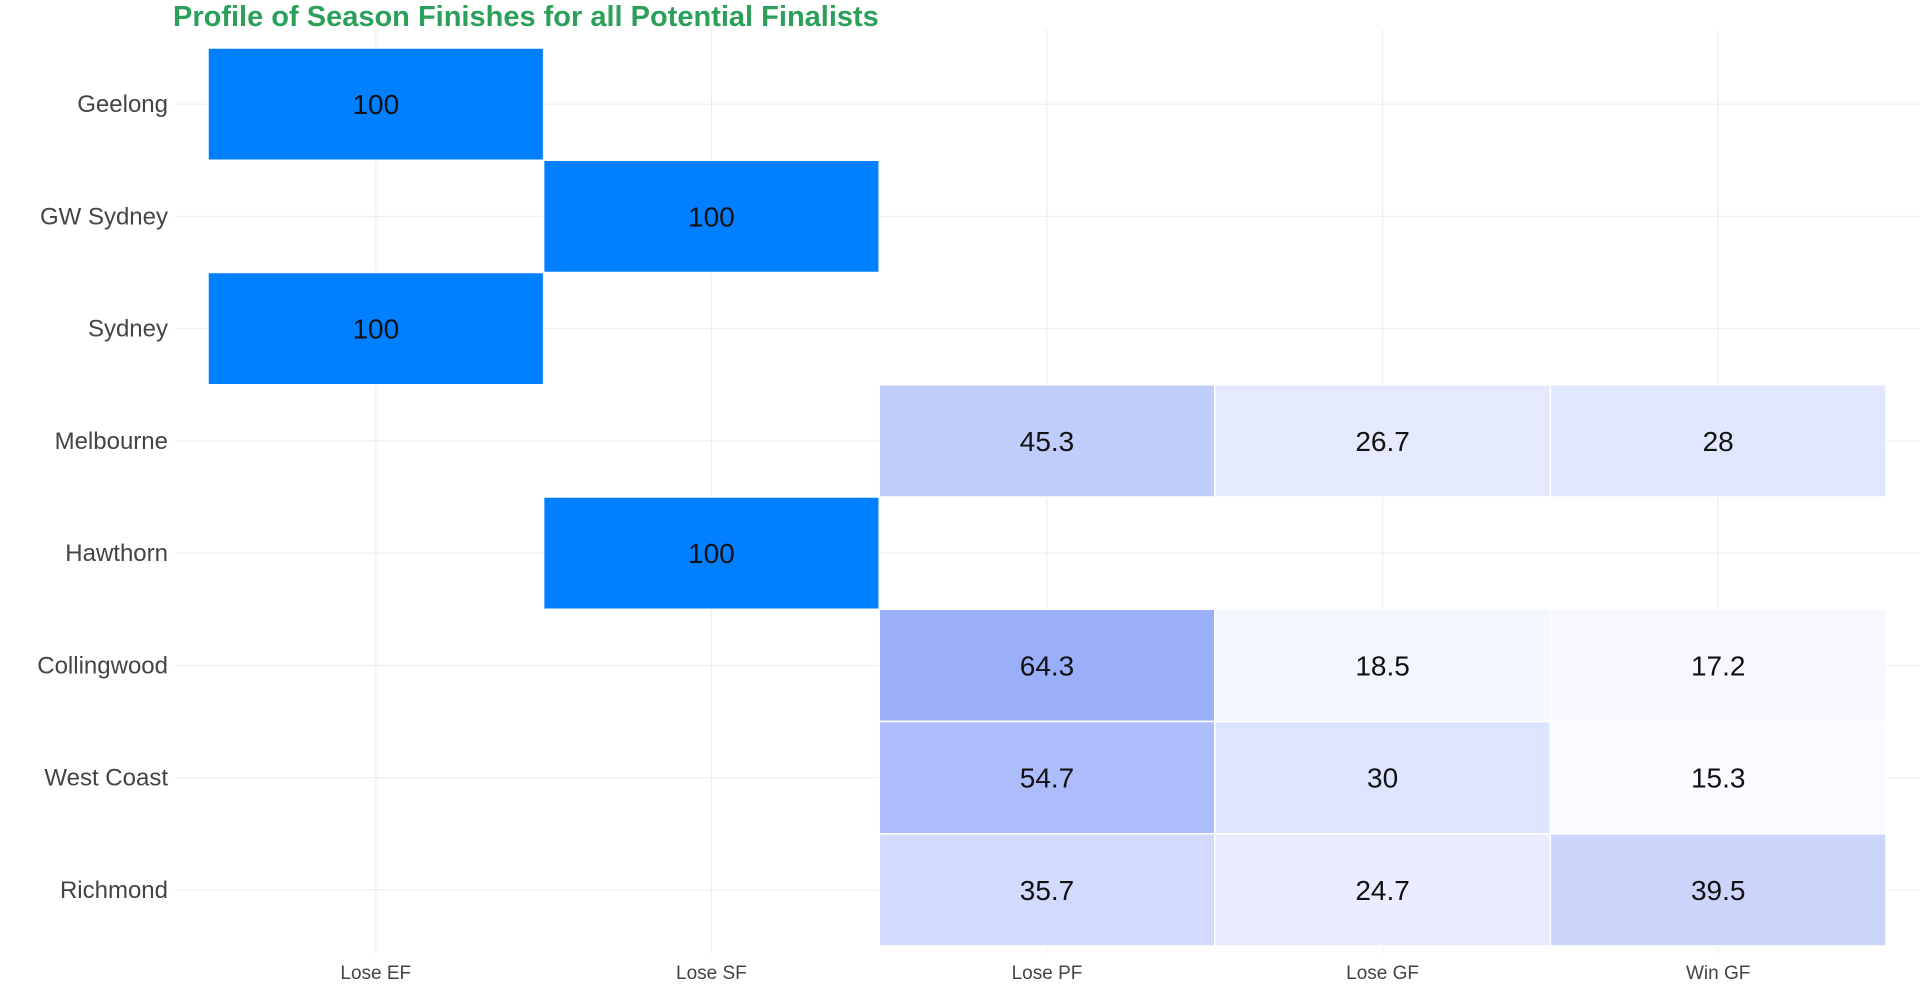 The height and width of the screenshot is (1005, 1920). What do you see at coordinates (122, 104) in the screenshot?
I see `y-tick-label-geelong: Geelong` at bounding box center [122, 104].